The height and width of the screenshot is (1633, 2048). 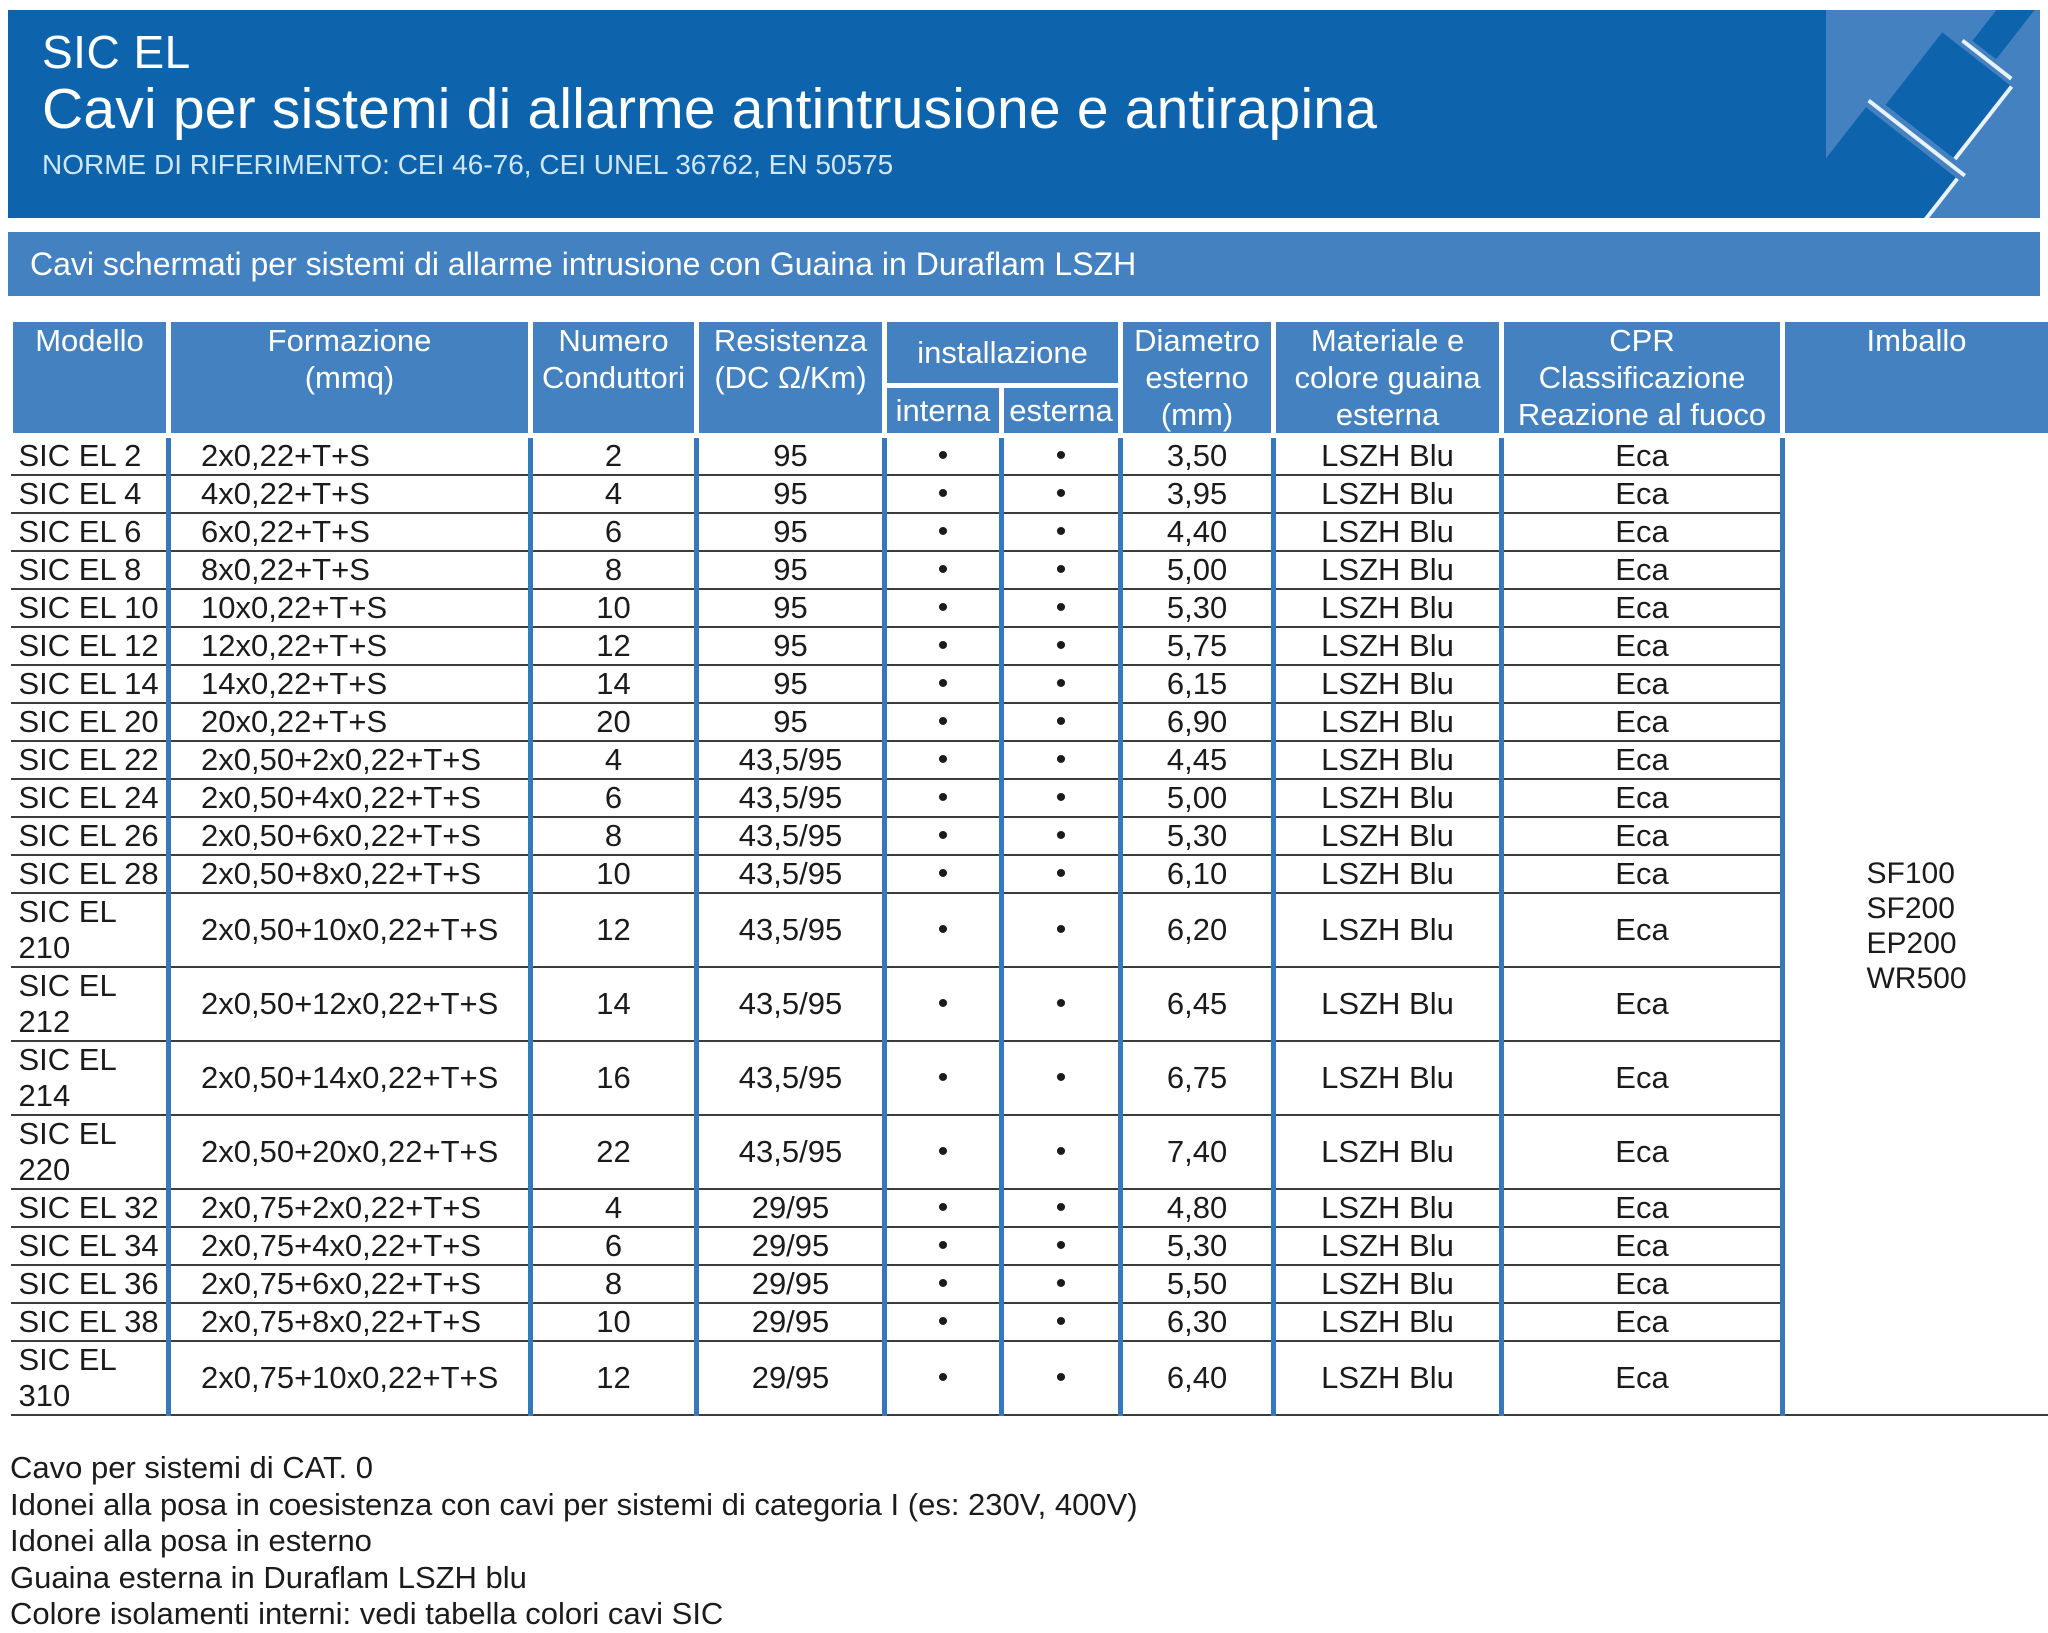 What do you see at coordinates (614, 1004) in the screenshot?
I see `conduttori-cell: 14` at bounding box center [614, 1004].